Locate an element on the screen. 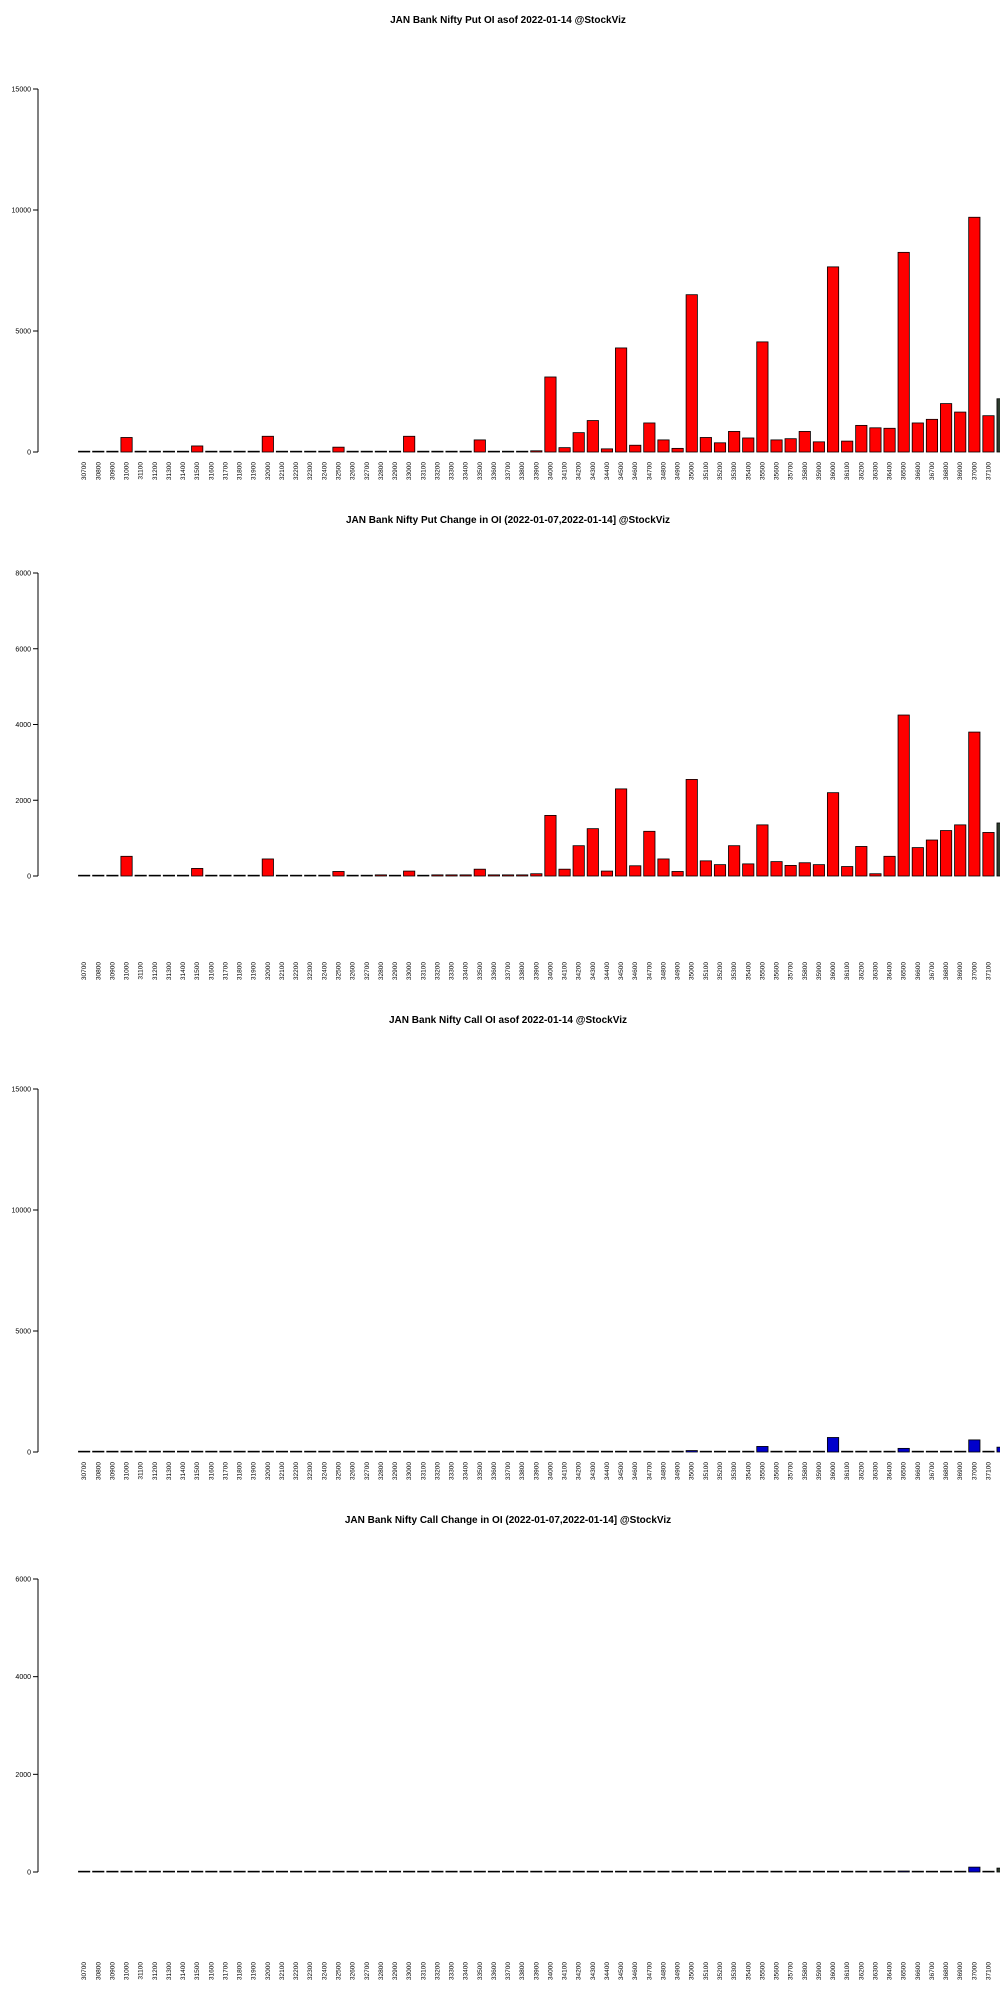  y-tick-label: 2000 is located at coordinates (23, 1775).